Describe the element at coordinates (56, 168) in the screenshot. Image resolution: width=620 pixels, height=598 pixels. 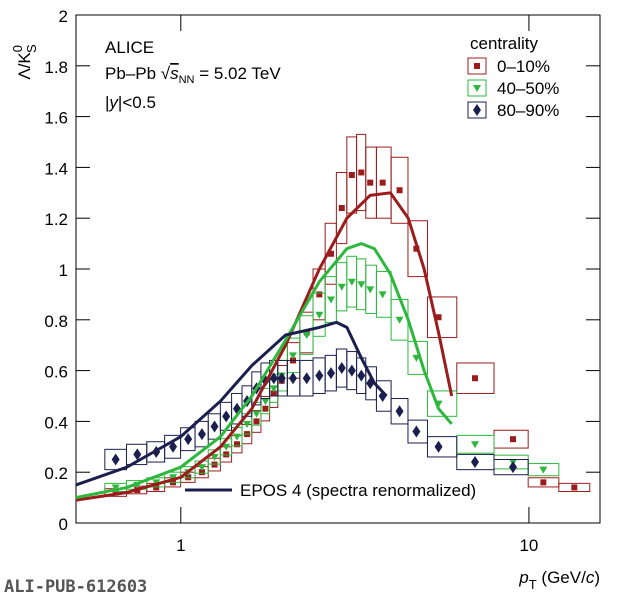
I see `y-tick-label: 1.4` at that location.